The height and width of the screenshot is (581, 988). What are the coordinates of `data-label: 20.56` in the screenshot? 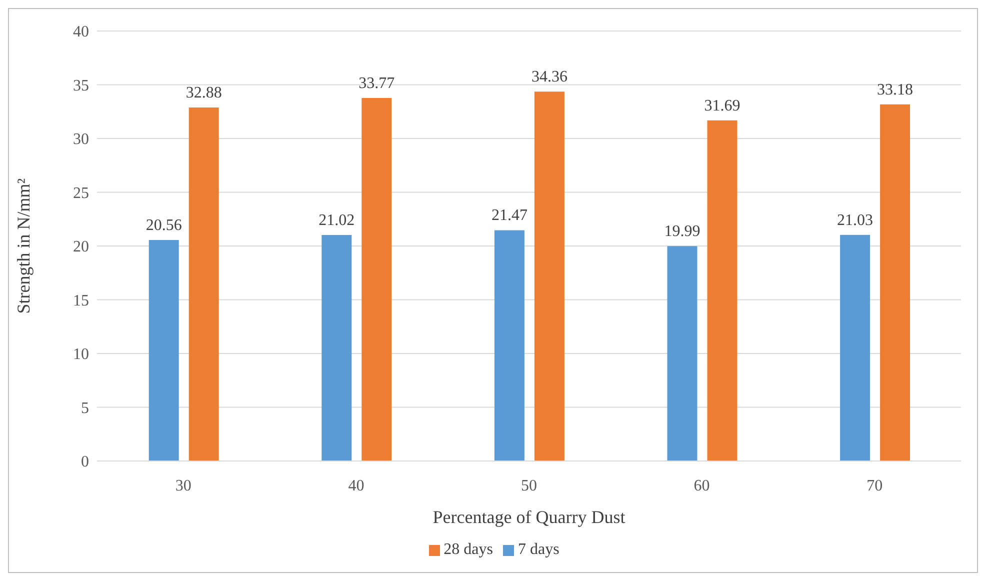 It's located at (164, 225).